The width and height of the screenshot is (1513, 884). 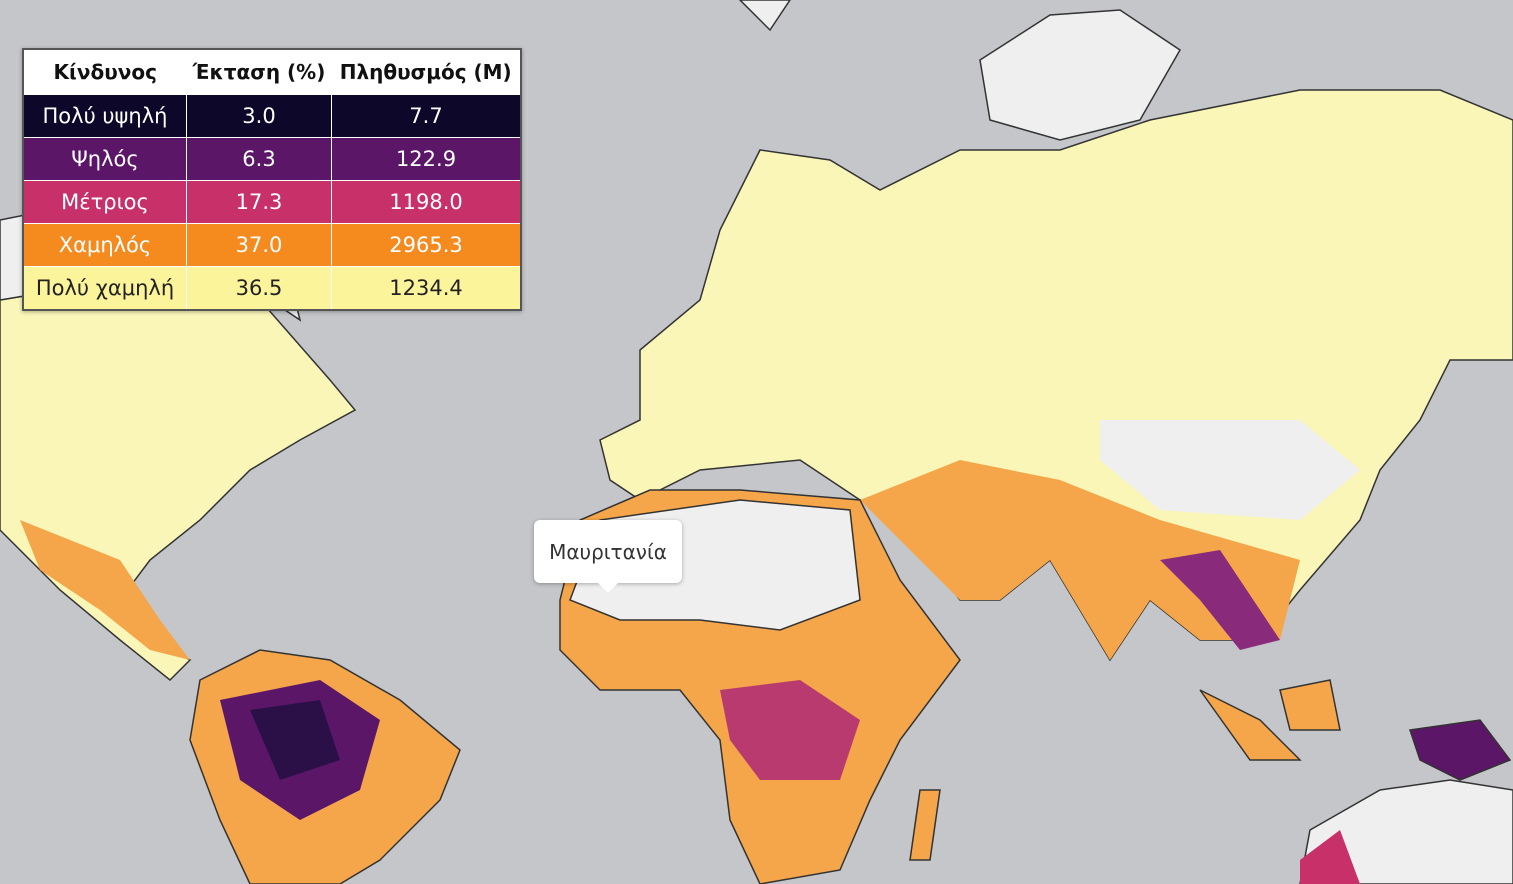 What do you see at coordinates (104, 288) in the screenshot?
I see `table-cell: Πολύ χαμηλή` at bounding box center [104, 288].